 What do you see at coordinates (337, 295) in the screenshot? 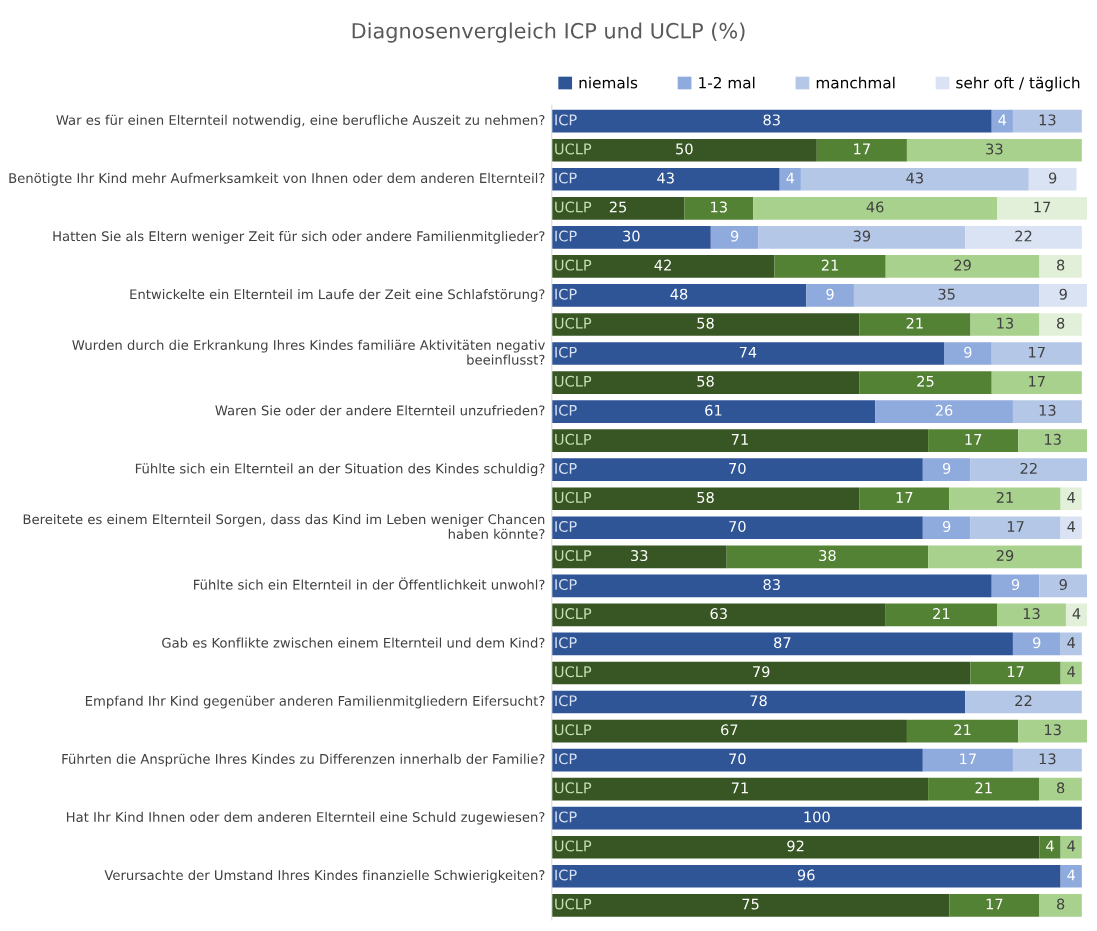
I see `y-tick-label: Entwickelte ein Elternteil im Laufe der Zeit eine Schlafstörung?` at bounding box center [337, 295].